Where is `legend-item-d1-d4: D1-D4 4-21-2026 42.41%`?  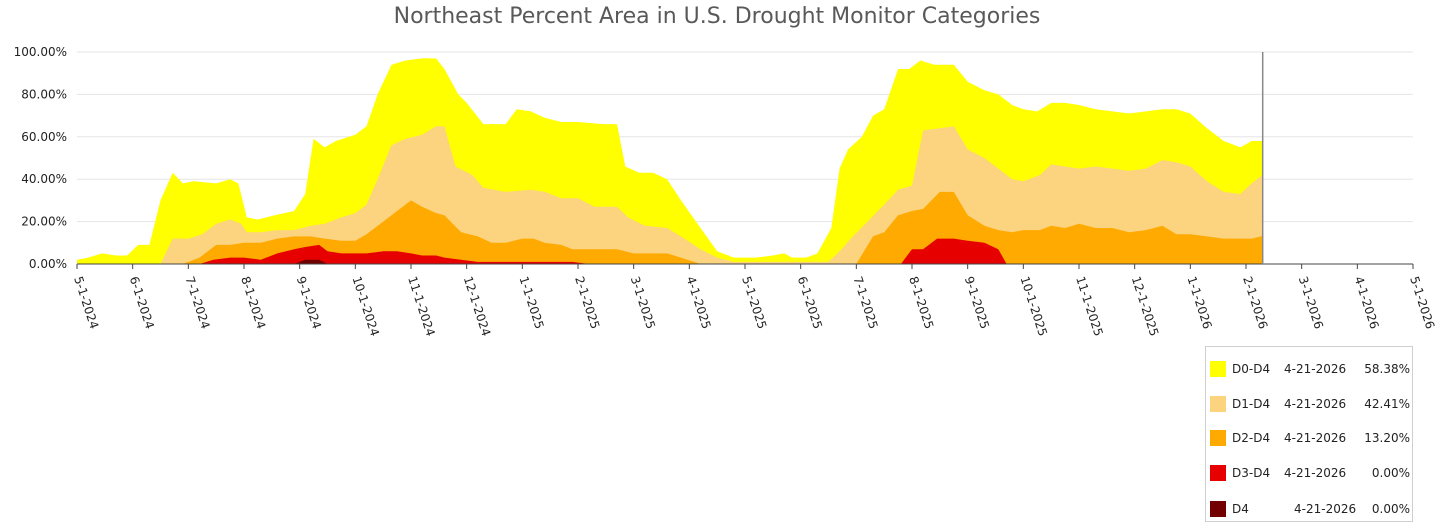
legend-item-d1-d4: D1-D4 4-21-2026 42.41% is located at coordinates (1309, 404).